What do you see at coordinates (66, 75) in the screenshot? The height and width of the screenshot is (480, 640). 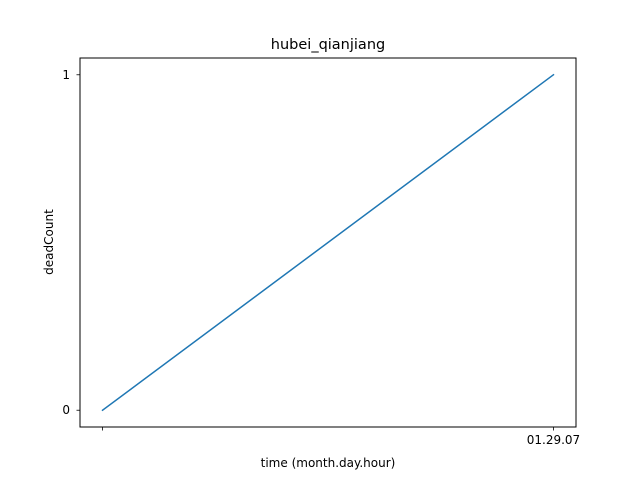 I see `y-tick-label-1: 1` at bounding box center [66, 75].